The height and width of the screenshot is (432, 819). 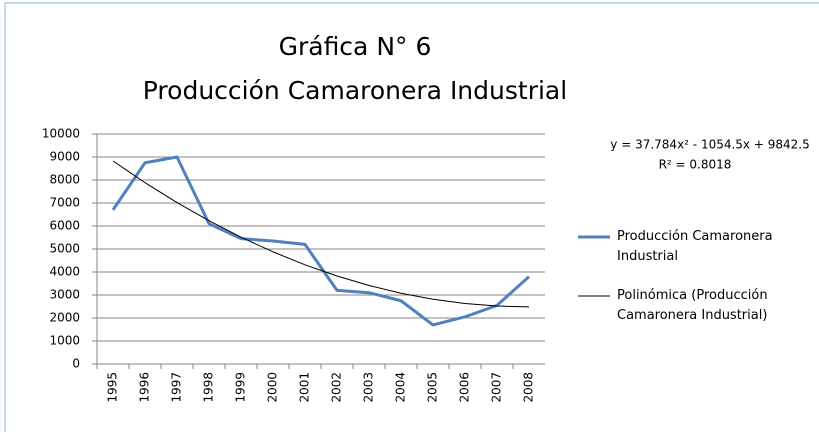 I want to click on y-tick-label: 0, so click(x=76, y=364).